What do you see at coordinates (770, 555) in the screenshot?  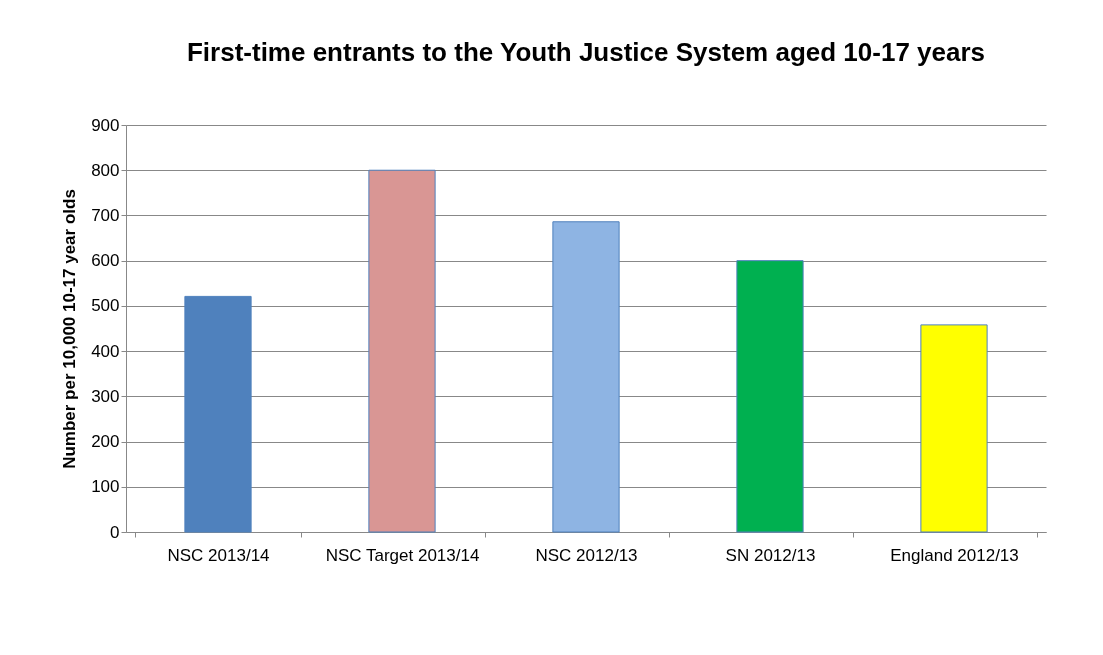 I see `x-tick-label: SN 2012/13` at bounding box center [770, 555].